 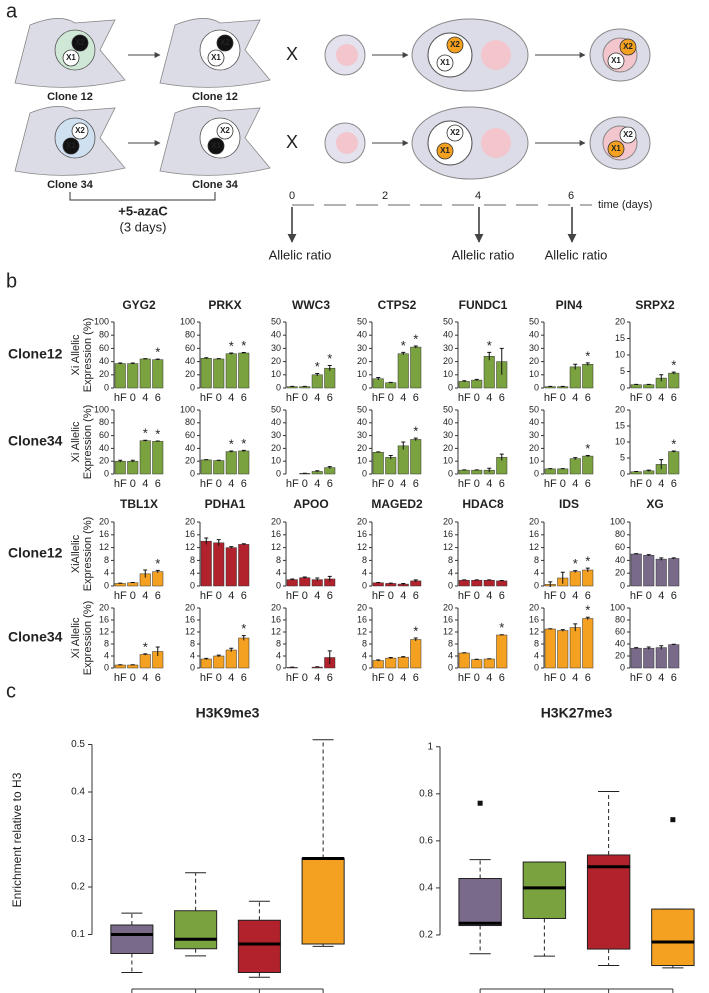 What do you see at coordinates (569, 504) in the screenshot?
I see `chart-title: IDS` at bounding box center [569, 504].